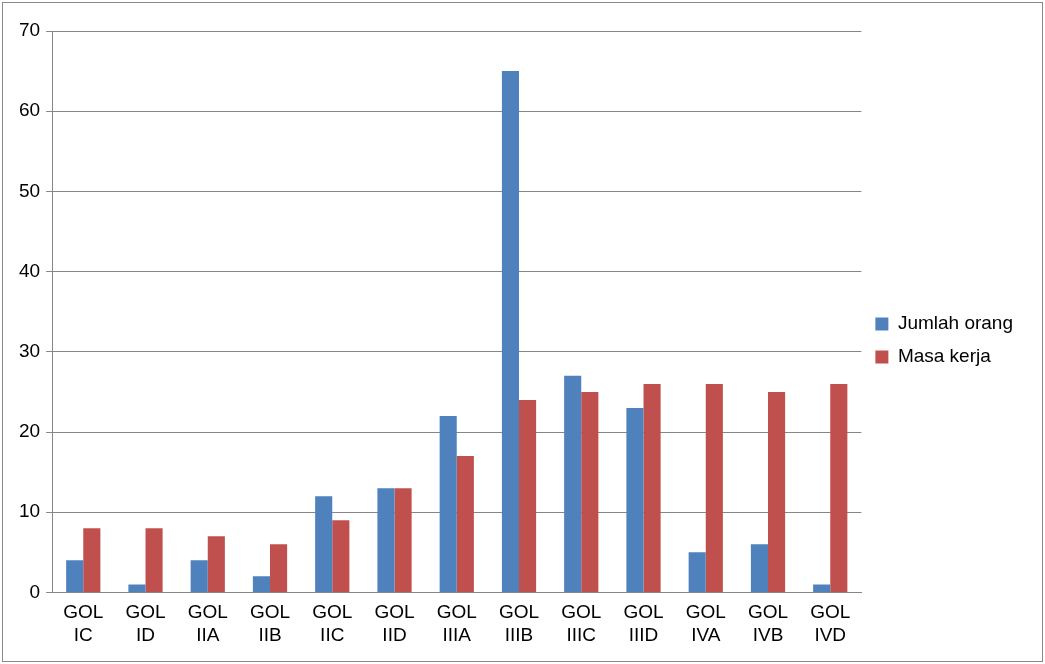 The image size is (1045, 664). What do you see at coordinates (332, 623) in the screenshot?
I see `x-tick-label: GOL IIC` at bounding box center [332, 623].